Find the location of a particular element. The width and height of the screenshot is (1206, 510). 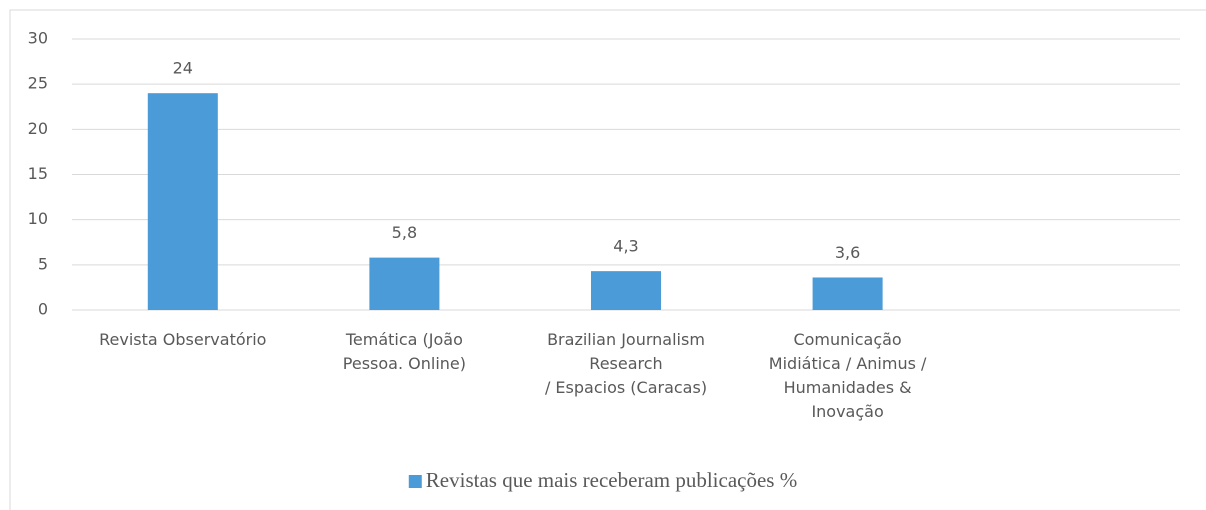

y-tick-label: 5 is located at coordinates (43, 263).